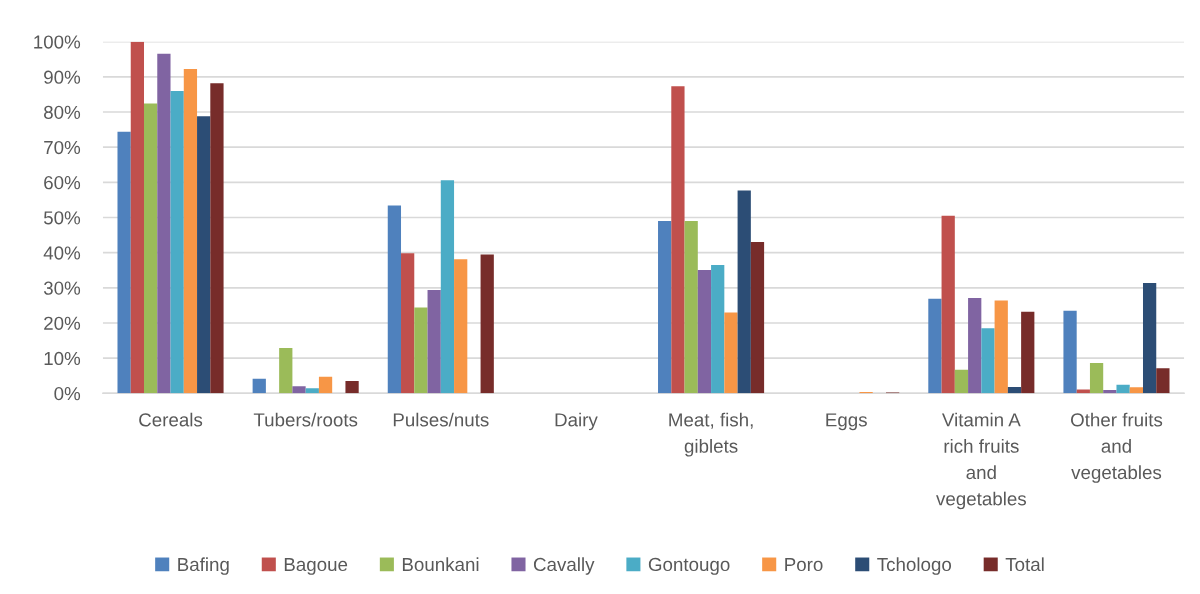 The width and height of the screenshot is (1200, 594). Describe the element at coordinates (62, 218) in the screenshot. I see `y-tick-label: 50%` at that location.